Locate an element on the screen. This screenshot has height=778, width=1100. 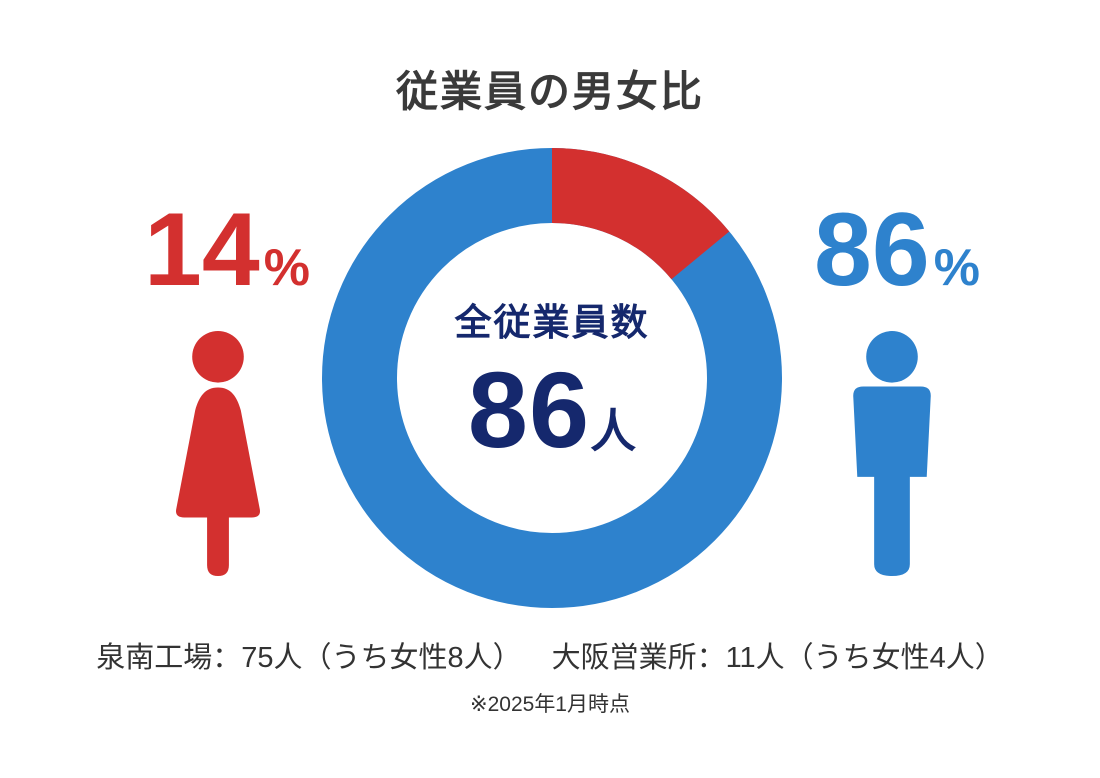
female-percent-label: 14% is located at coordinates (227, 250).